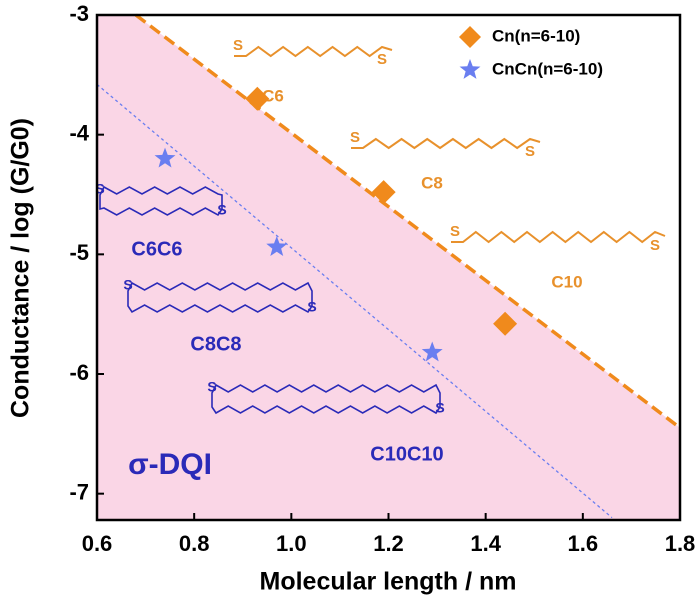 The image size is (700, 608). What do you see at coordinates (79, 132) in the screenshot?
I see `y-tick-label: -4` at bounding box center [79, 132].